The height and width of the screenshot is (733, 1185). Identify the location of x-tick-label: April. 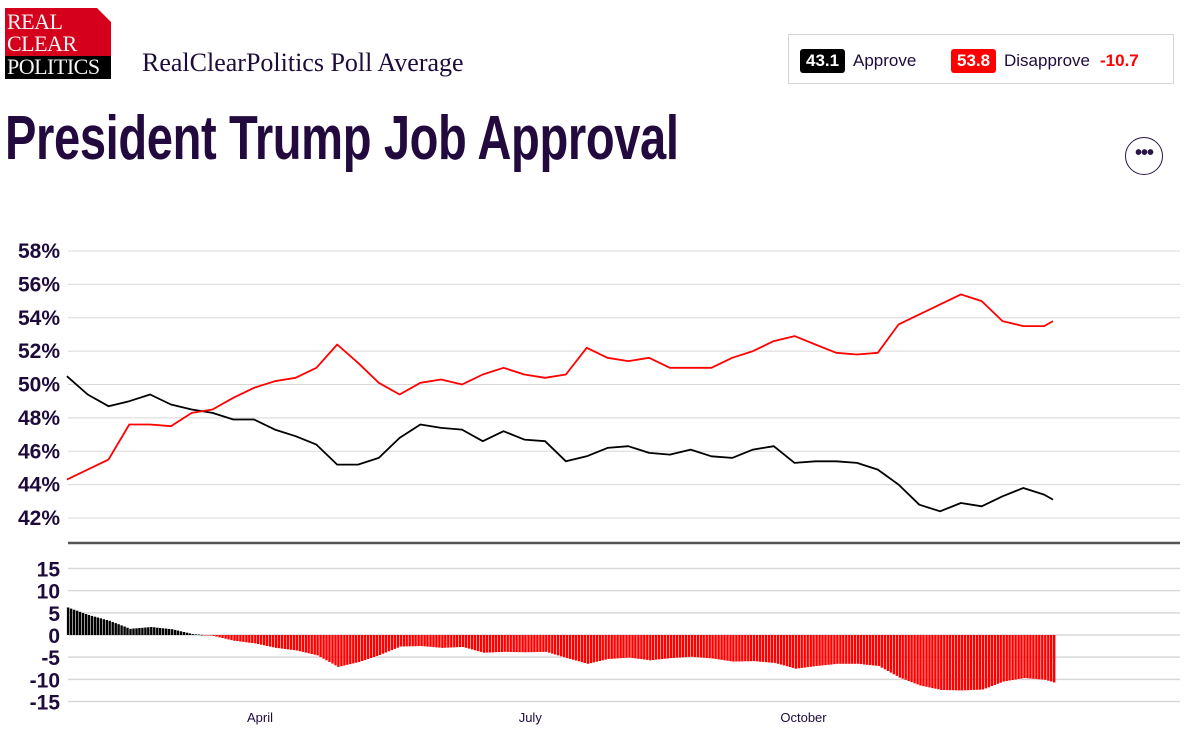
(260, 717).